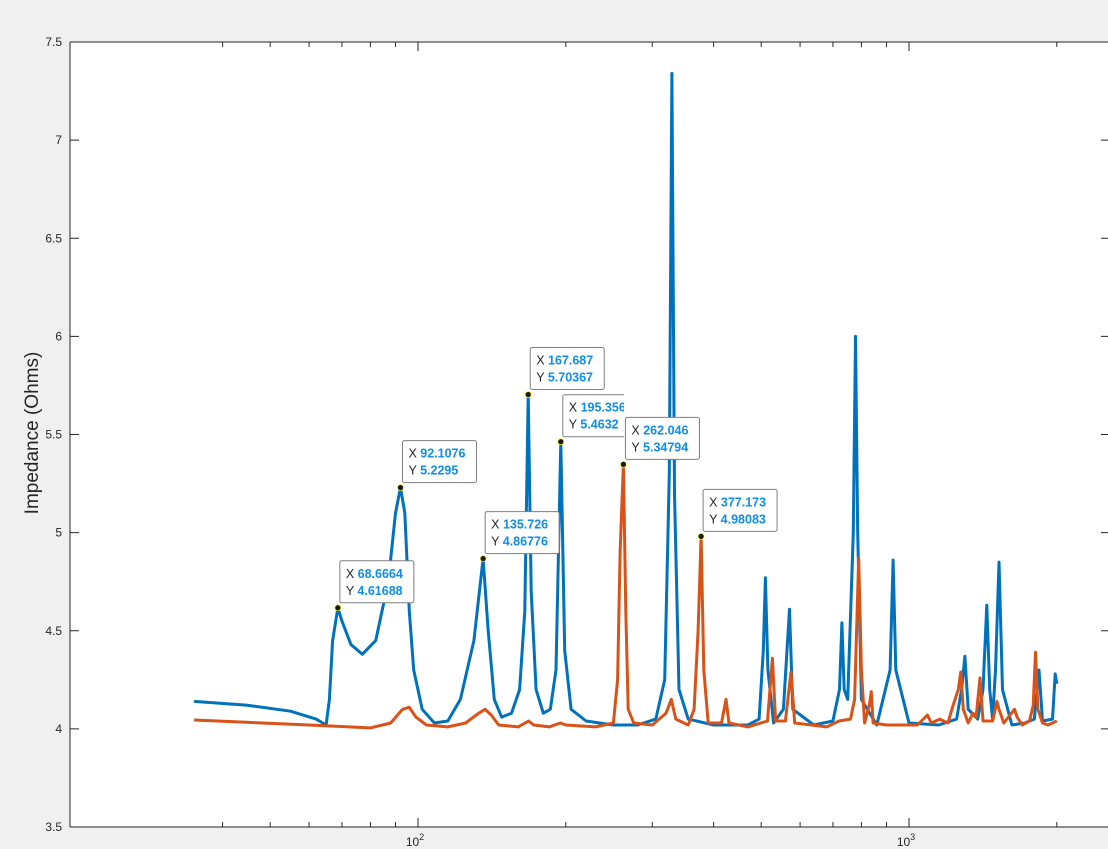  I want to click on datatip-y-row: Y 5.2295, so click(433, 471).